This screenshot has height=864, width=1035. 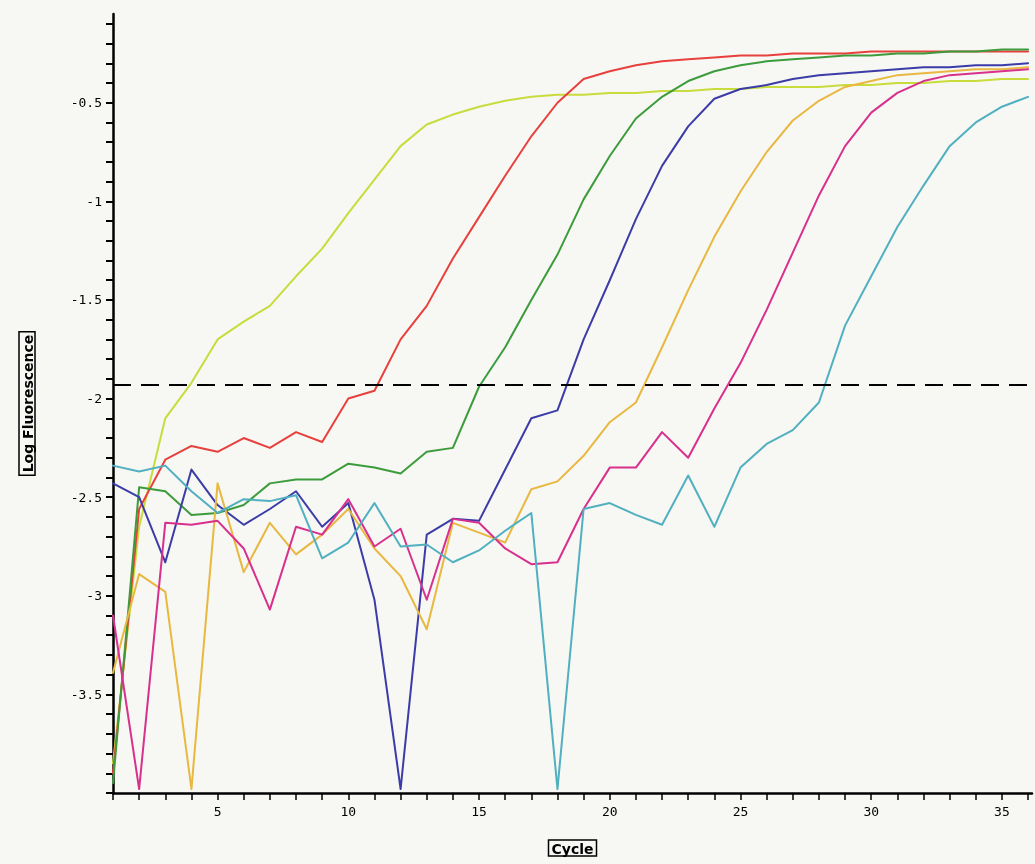 I want to click on x-tick-label: 20, so click(x=609, y=811).